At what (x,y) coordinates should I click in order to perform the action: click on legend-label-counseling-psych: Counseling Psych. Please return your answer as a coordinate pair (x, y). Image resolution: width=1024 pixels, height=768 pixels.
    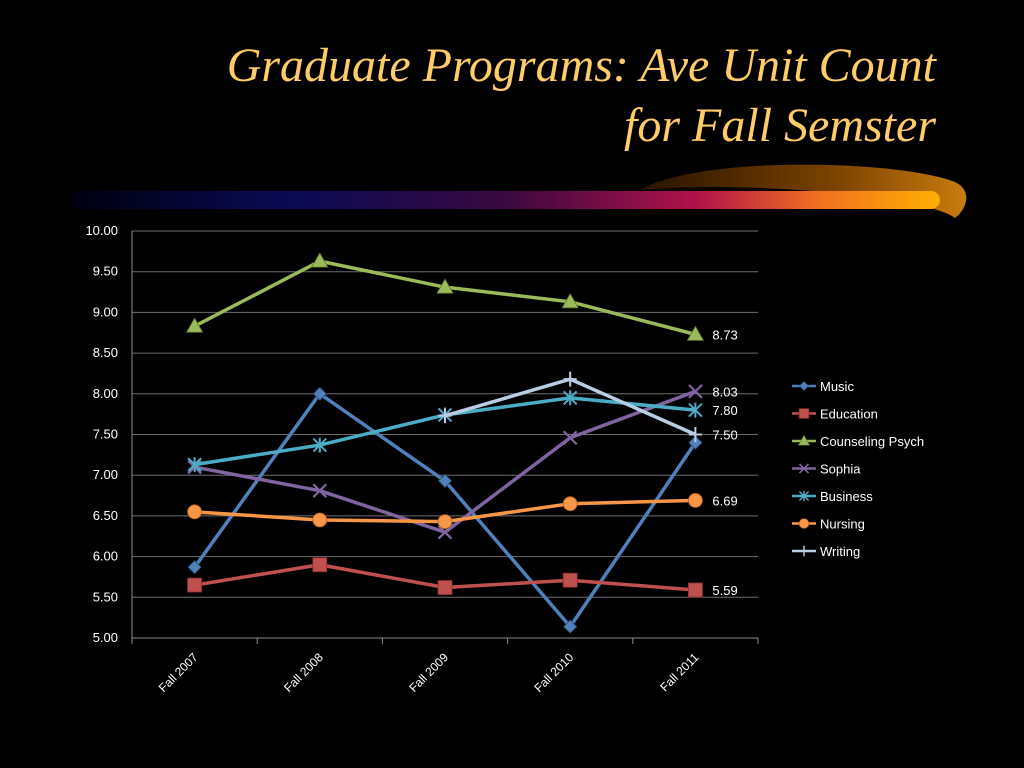
    Looking at the image, I should click on (872, 441).